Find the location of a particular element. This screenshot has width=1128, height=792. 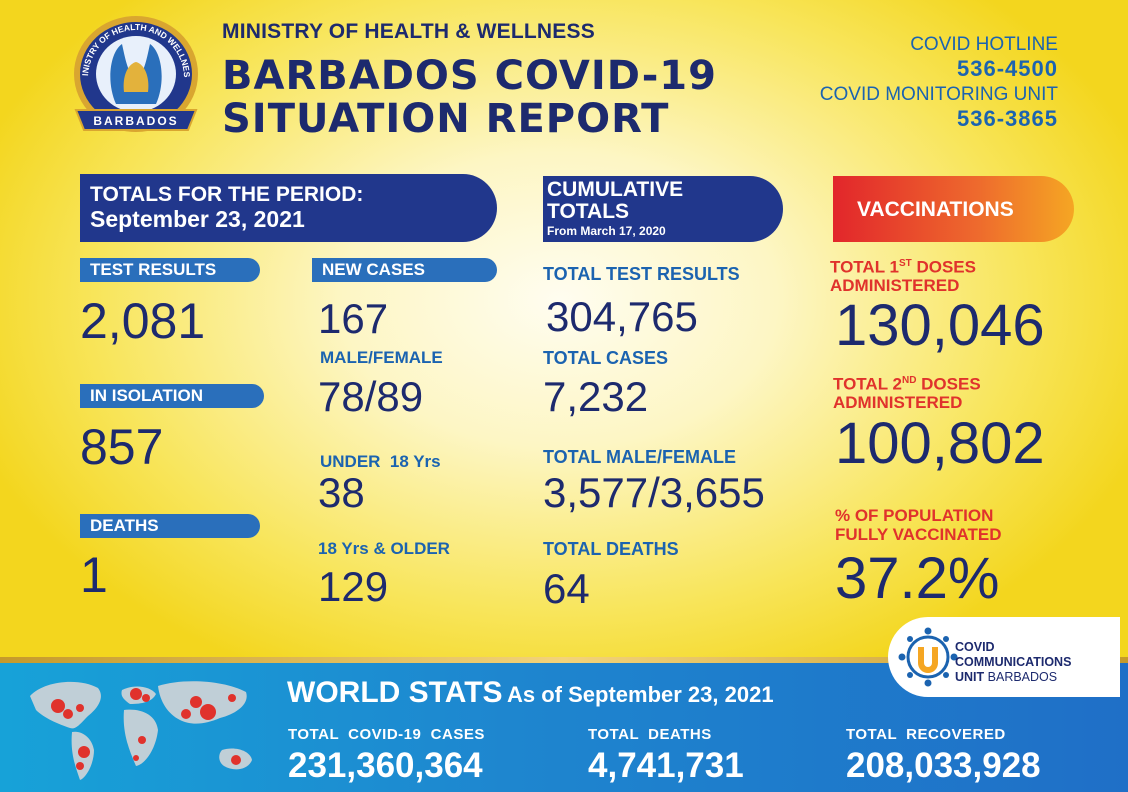

isolation-value: 857 is located at coordinates (122, 447).